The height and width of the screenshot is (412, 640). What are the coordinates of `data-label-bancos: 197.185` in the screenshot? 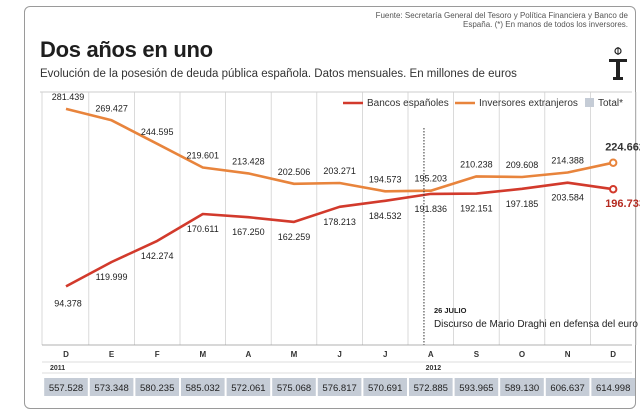 It's located at (522, 204).